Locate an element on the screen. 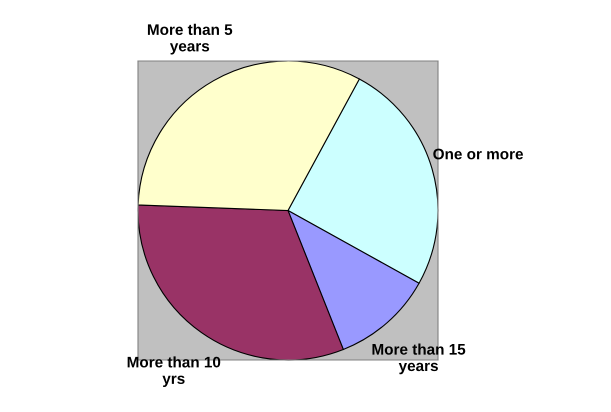  slice-label: More than 5 years is located at coordinates (190, 39).